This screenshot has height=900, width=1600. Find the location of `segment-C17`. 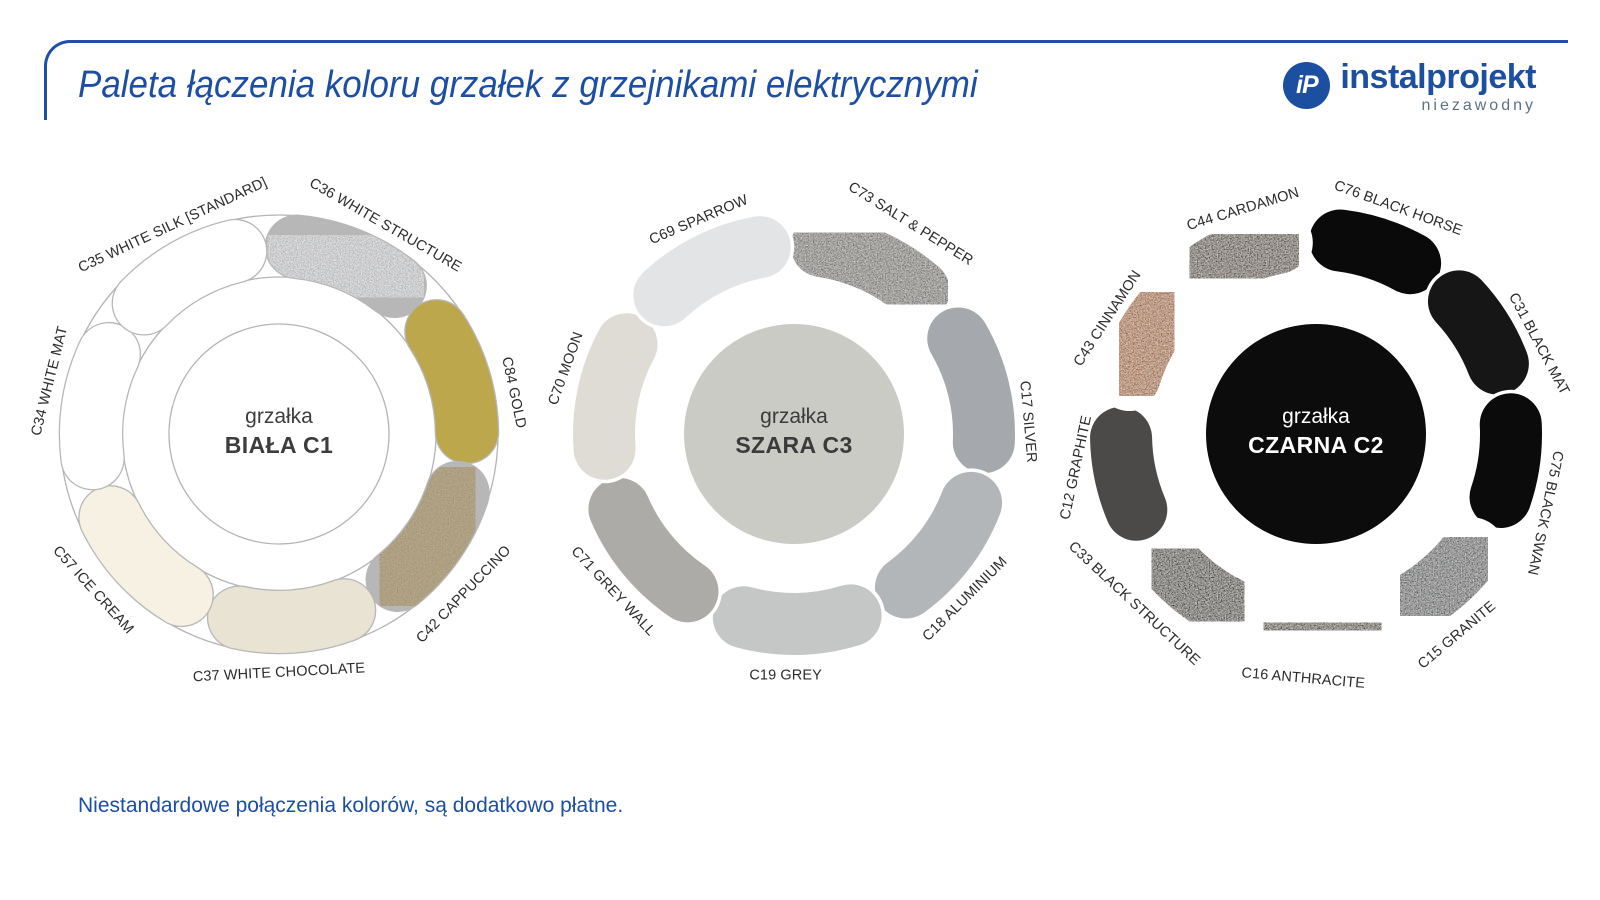

segment-C17 is located at coordinates (971, 390).